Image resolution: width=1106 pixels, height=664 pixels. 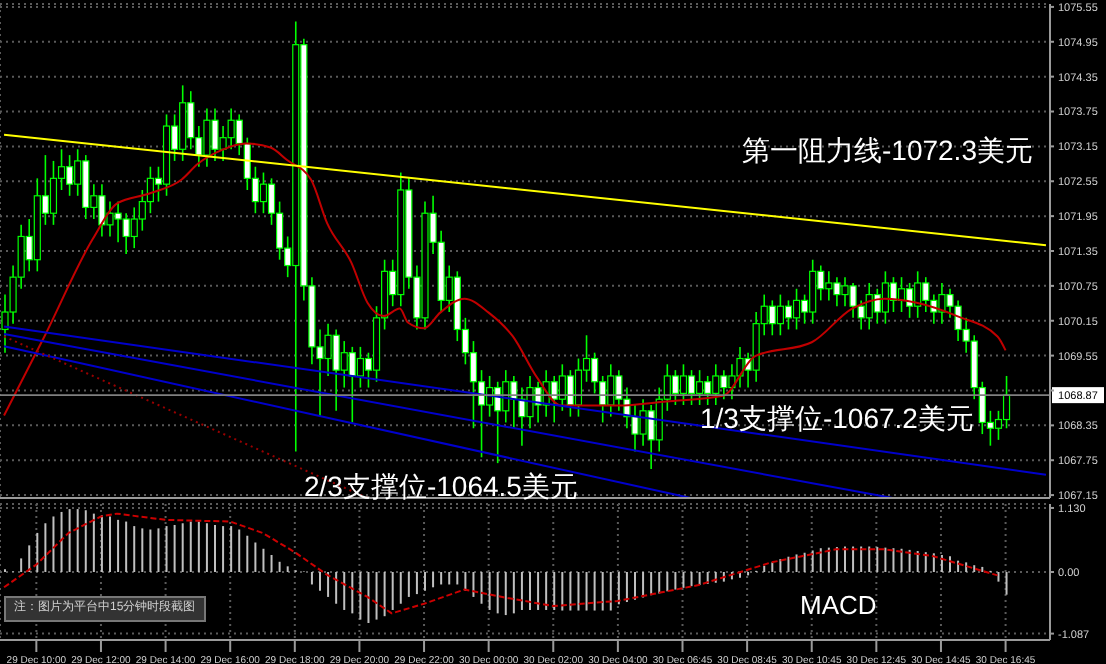 I want to click on annotation: 1/3支撑位-1067.2美元, so click(x=837, y=418).